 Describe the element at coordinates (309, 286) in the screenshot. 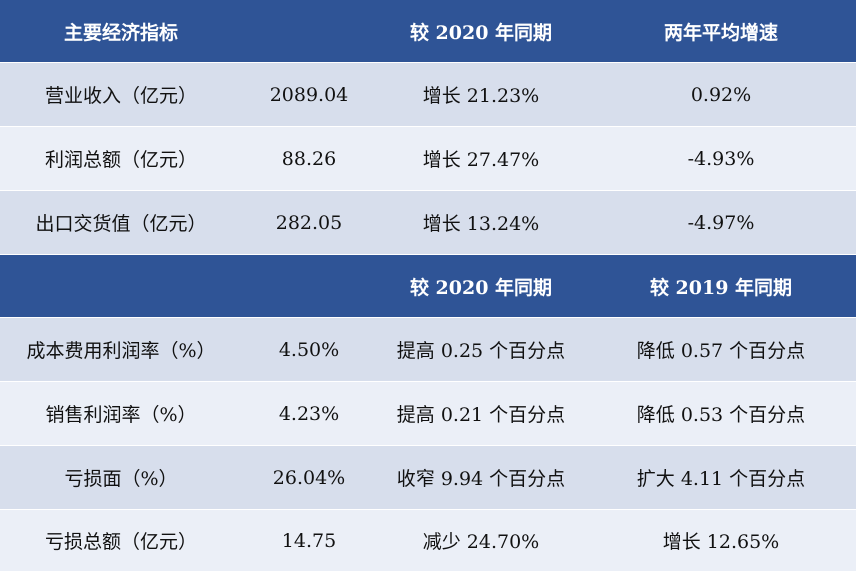

I see `header2-value` at that location.